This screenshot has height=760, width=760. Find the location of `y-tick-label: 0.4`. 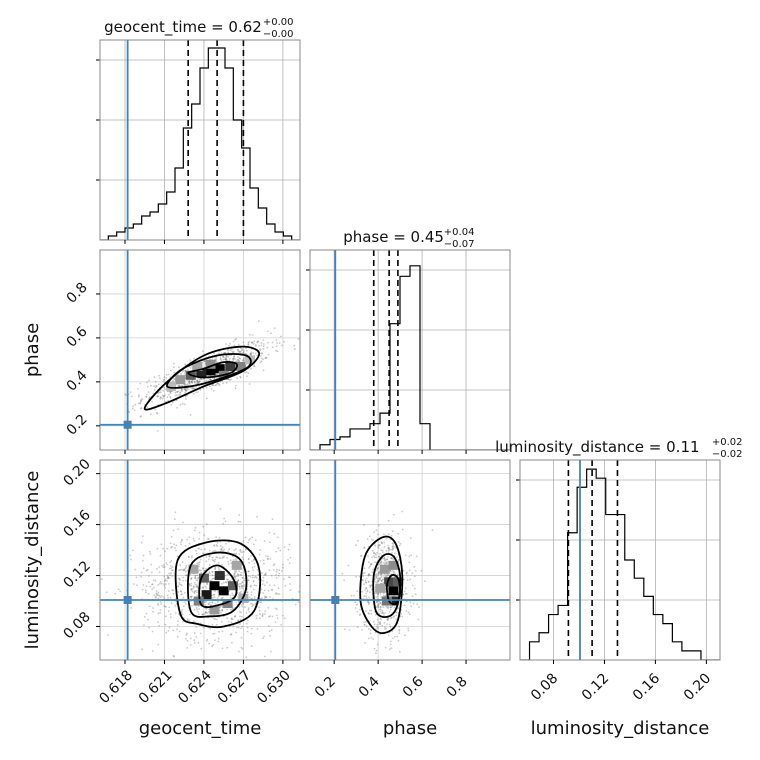

y-tick-label: 0.4 is located at coordinates (77, 380).